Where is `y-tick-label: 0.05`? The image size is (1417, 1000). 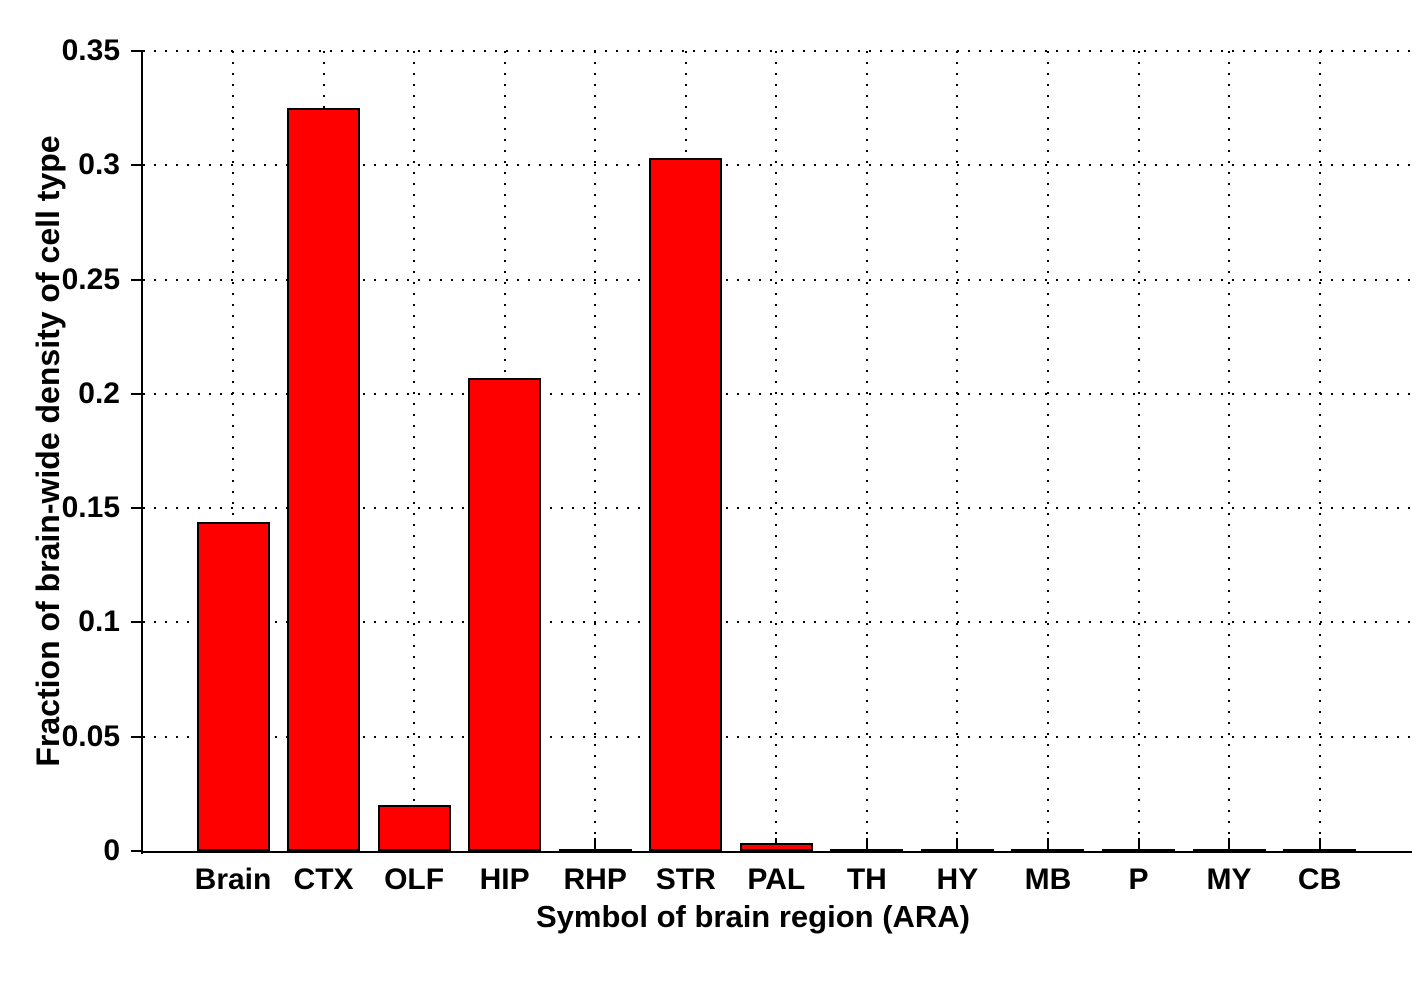 y-tick-label: 0.05 is located at coordinates (90, 736).